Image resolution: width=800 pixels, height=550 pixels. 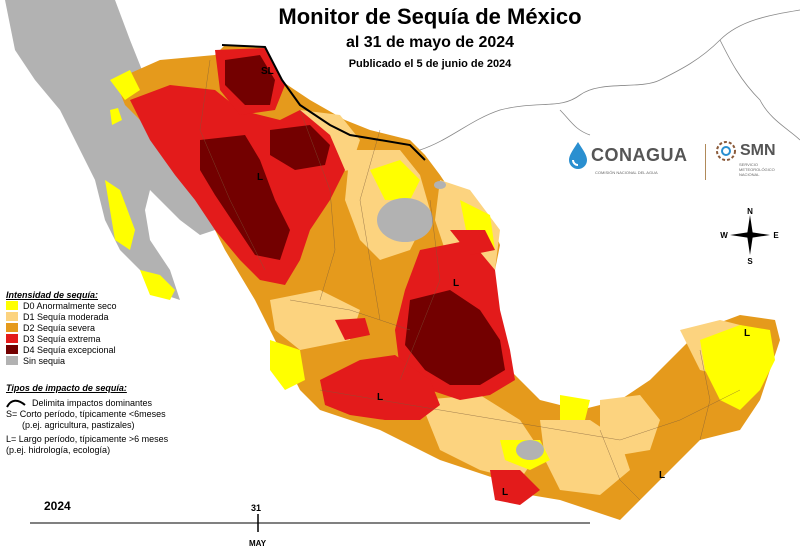 I want to click on impact-long-1: L= Largo período, típicamente >6 meses, so click(x=87, y=439).